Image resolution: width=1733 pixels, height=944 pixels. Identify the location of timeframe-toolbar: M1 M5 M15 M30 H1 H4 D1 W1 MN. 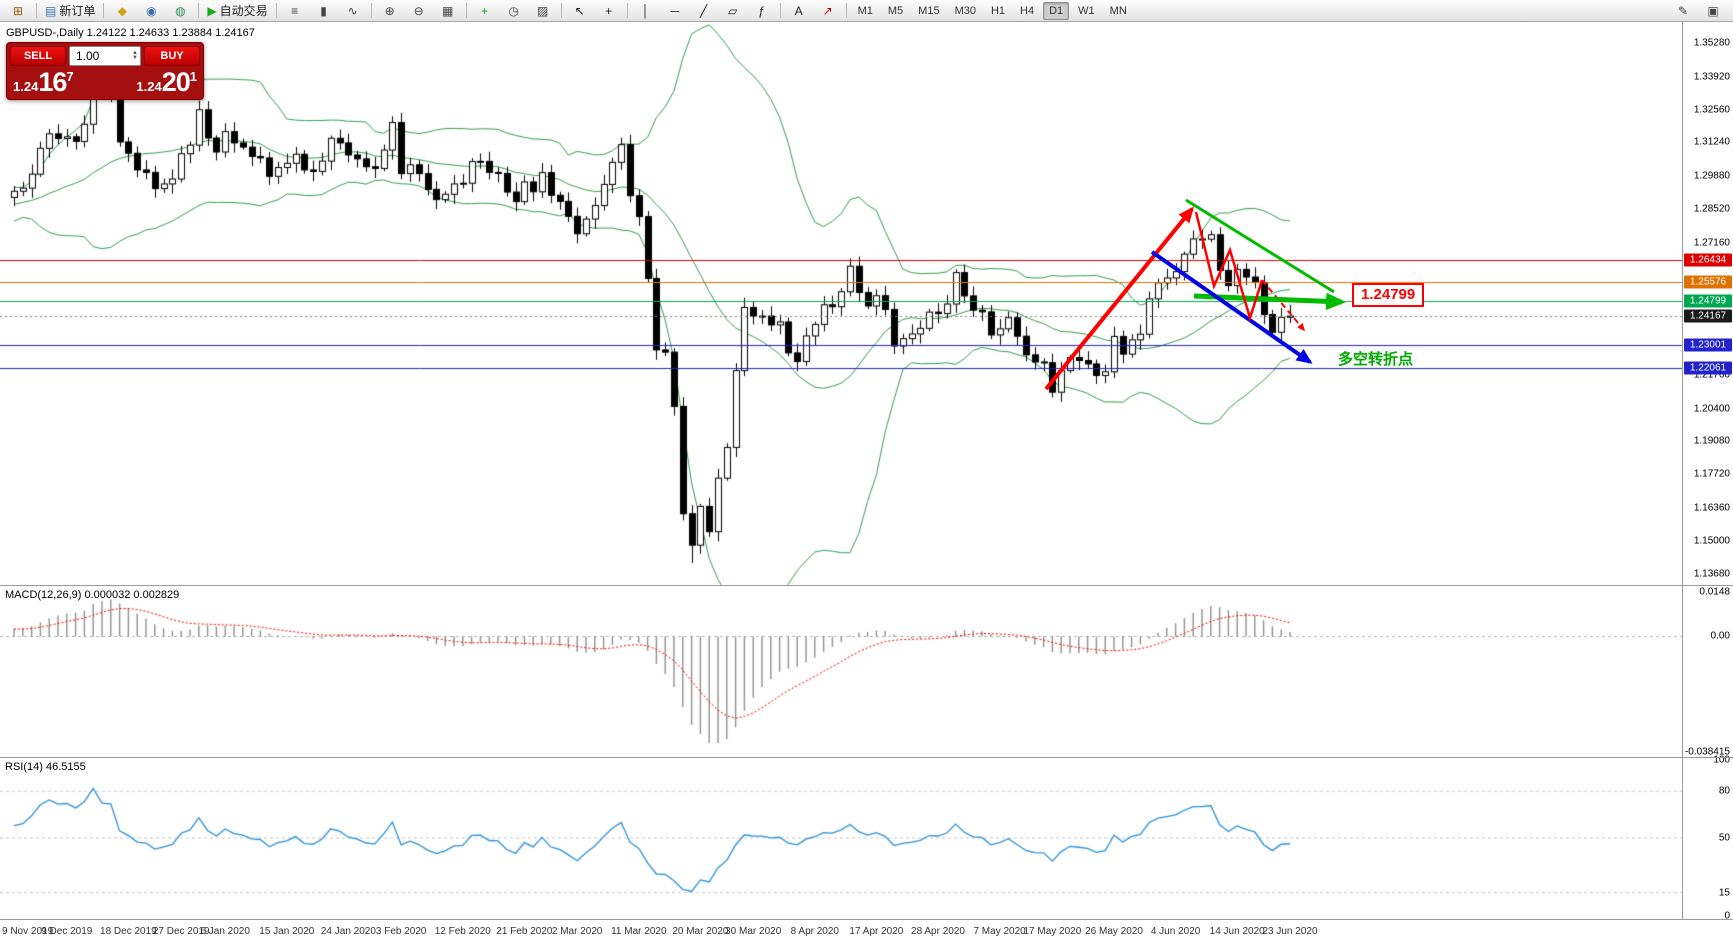
(992, 10).